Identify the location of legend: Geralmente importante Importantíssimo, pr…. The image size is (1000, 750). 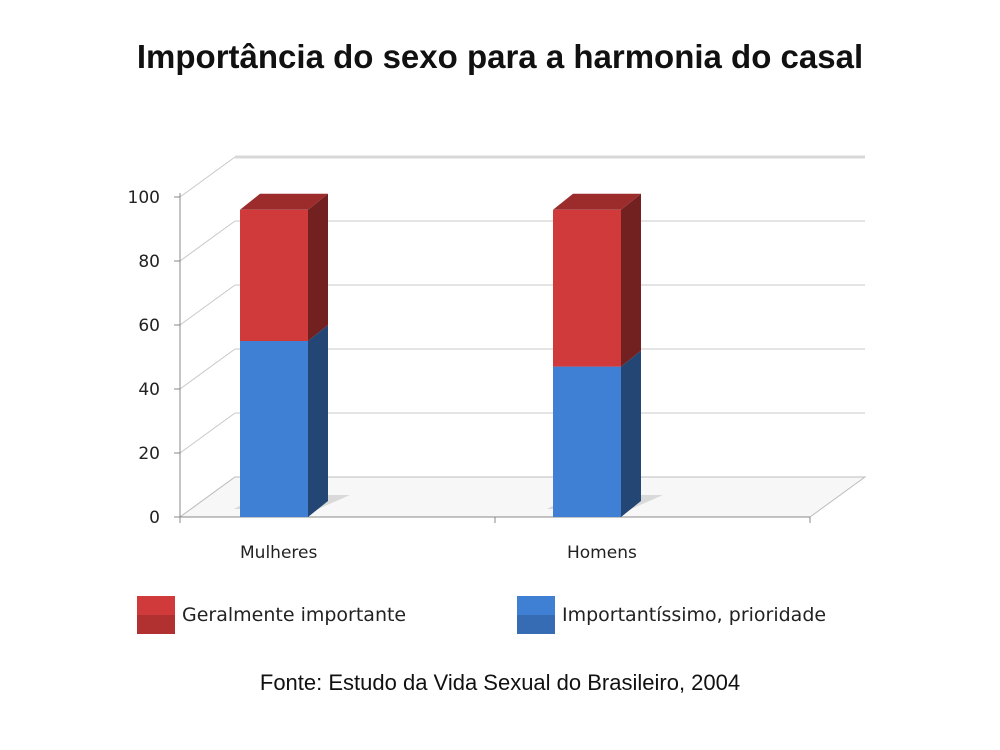
(481, 615).